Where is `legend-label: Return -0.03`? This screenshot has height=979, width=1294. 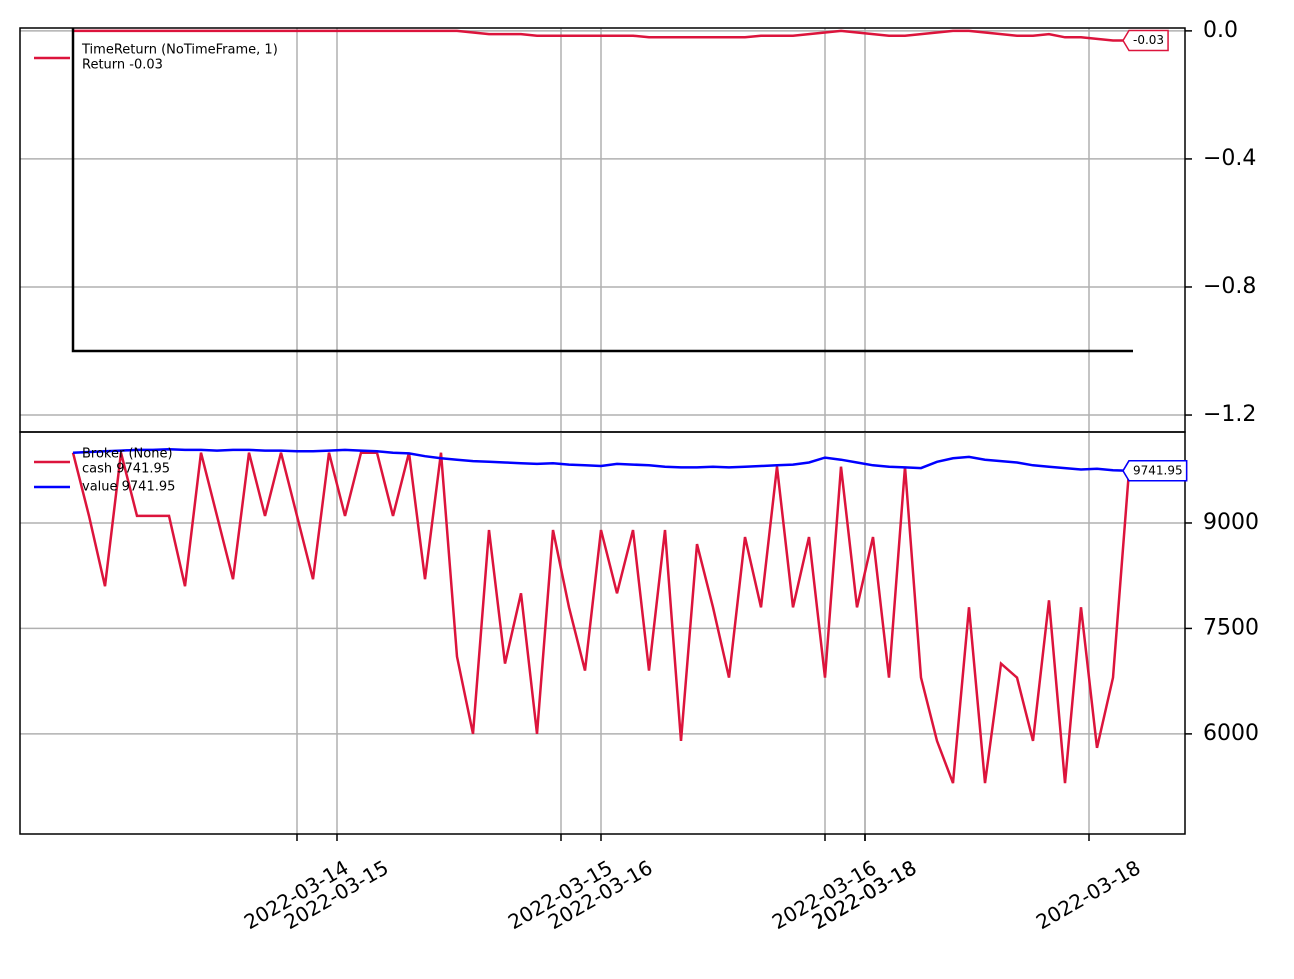 legend-label: Return -0.03 is located at coordinates (122, 65).